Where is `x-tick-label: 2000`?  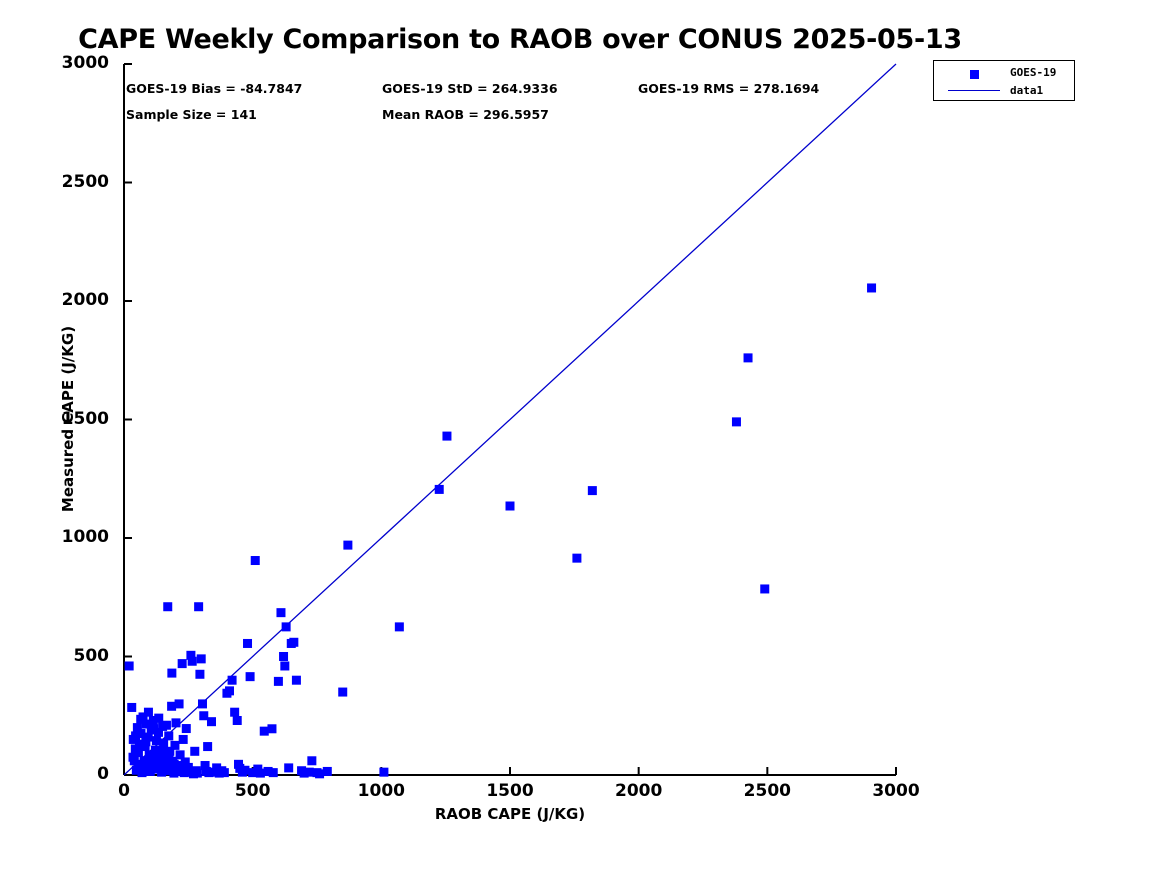 x-tick-label: 2000 is located at coordinates (638, 791).